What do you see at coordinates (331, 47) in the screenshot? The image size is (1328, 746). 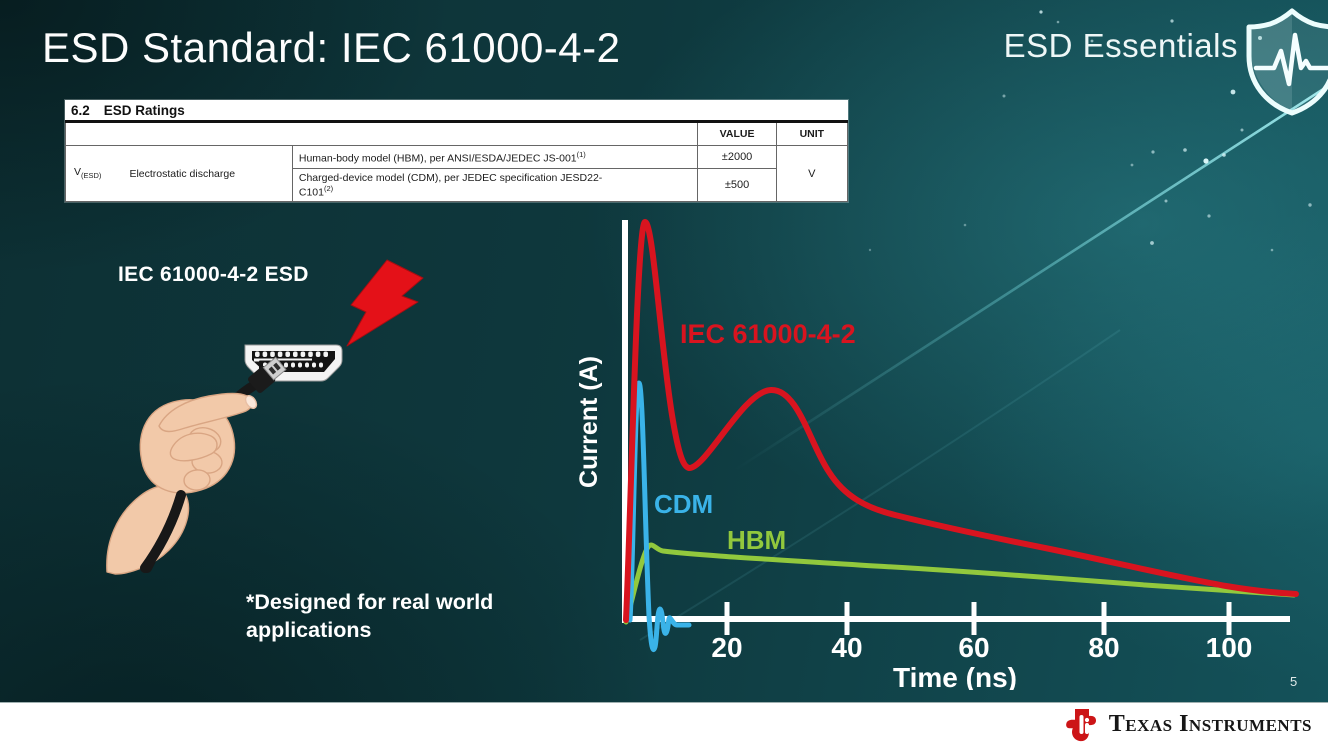 I see `page-title: ESD Standard: IEC 61000-4-2` at bounding box center [331, 47].